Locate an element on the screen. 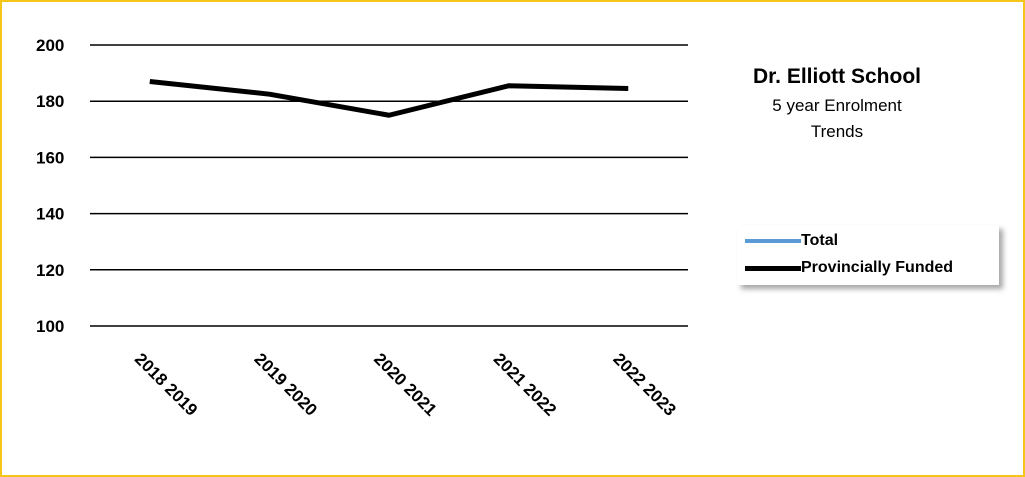 This screenshot has height=477, width=1025. legend: Total Provincially Funded is located at coordinates (868, 255).